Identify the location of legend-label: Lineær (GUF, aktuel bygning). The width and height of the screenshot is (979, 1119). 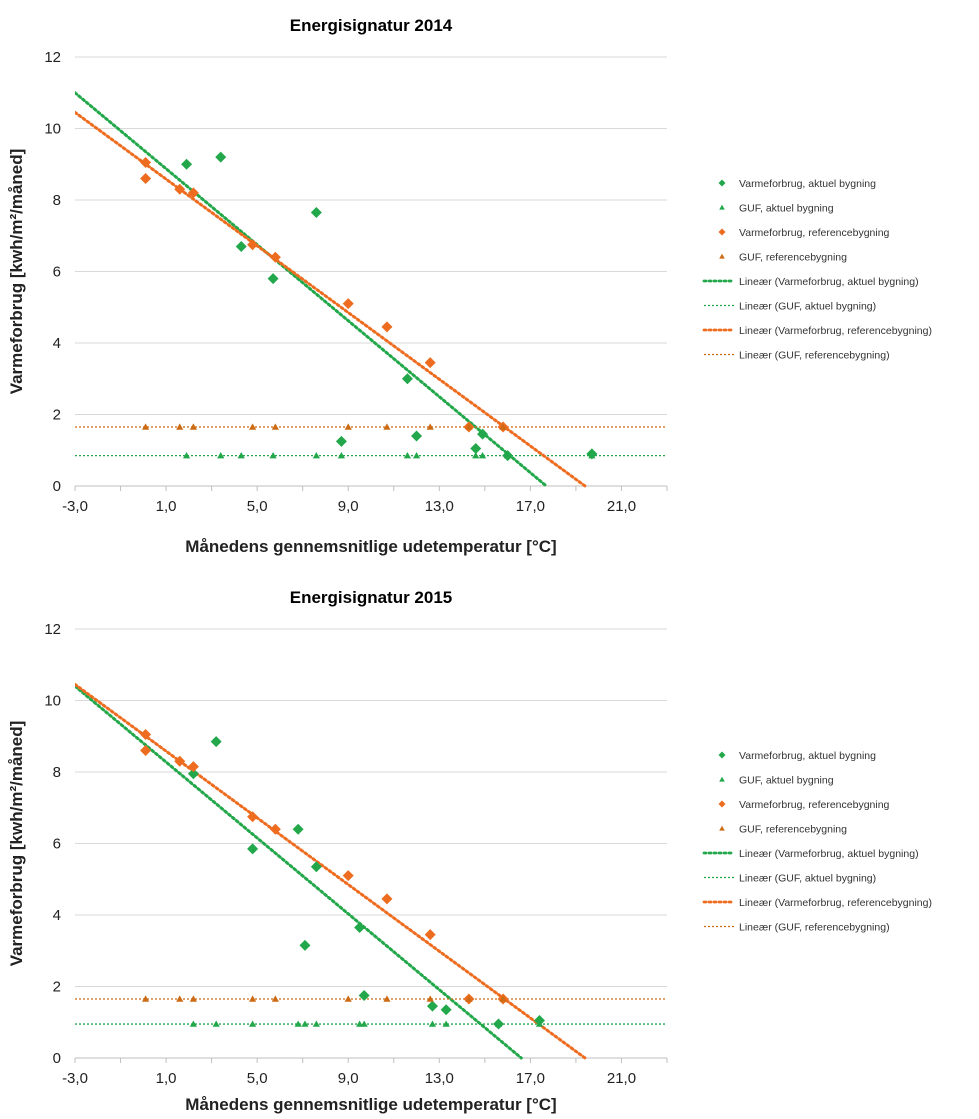
(807, 879).